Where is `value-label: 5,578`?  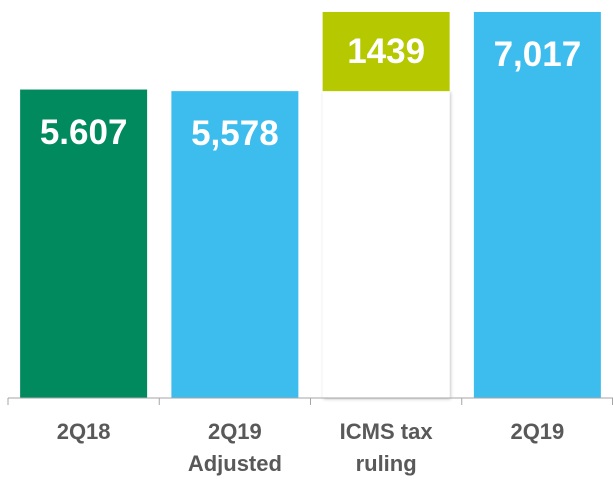
value-label: 5,578 is located at coordinates (235, 134).